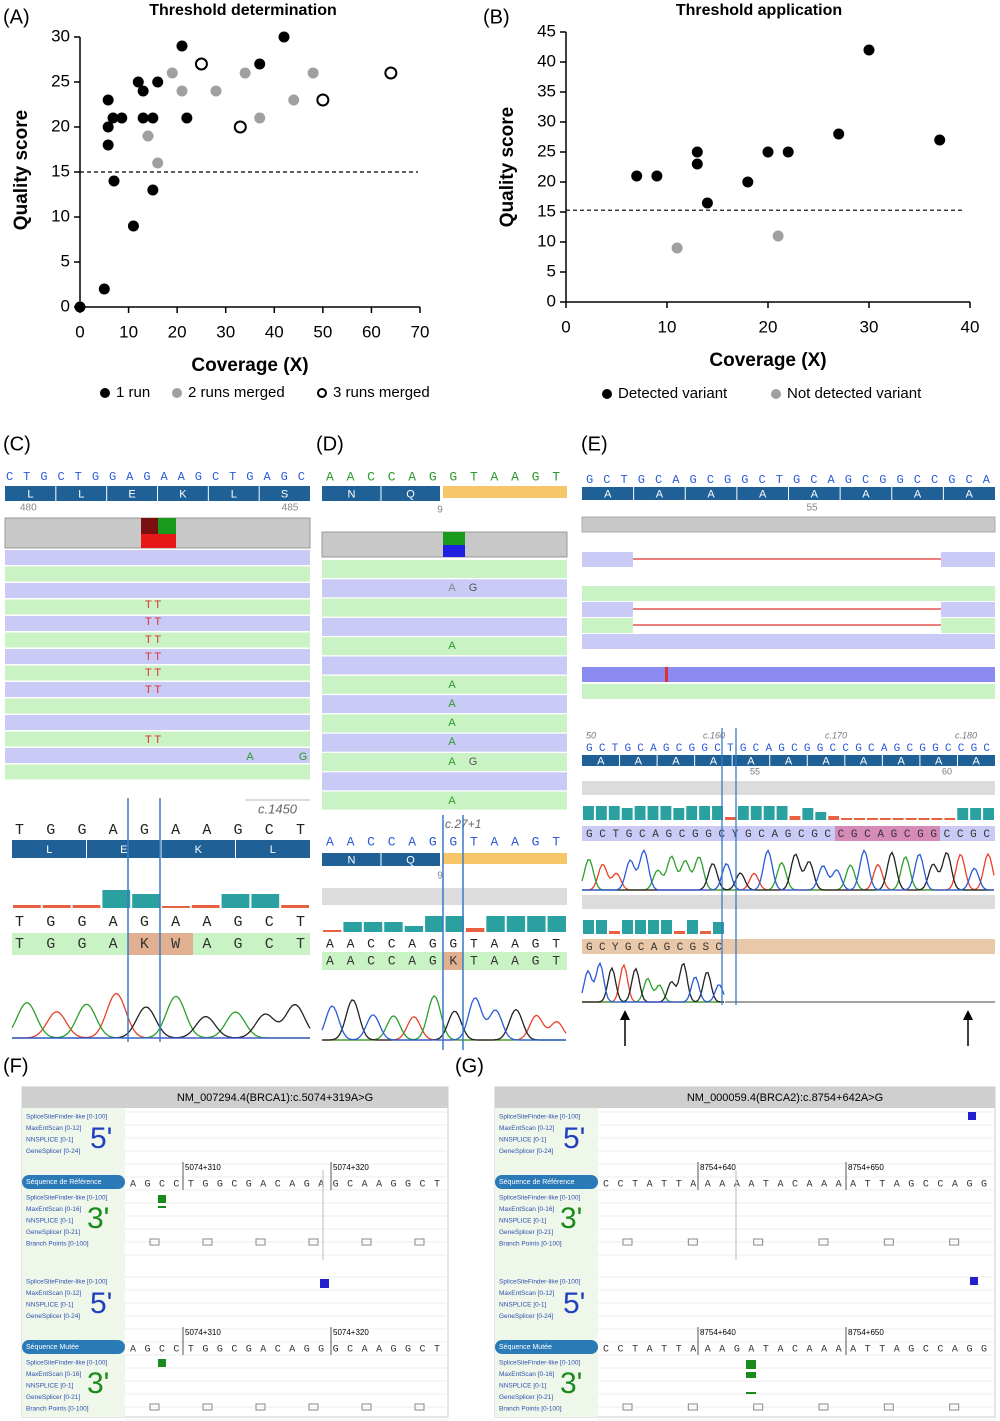  Describe the element at coordinates (812, 508) in the screenshot. I see `position-label: 55` at that location.